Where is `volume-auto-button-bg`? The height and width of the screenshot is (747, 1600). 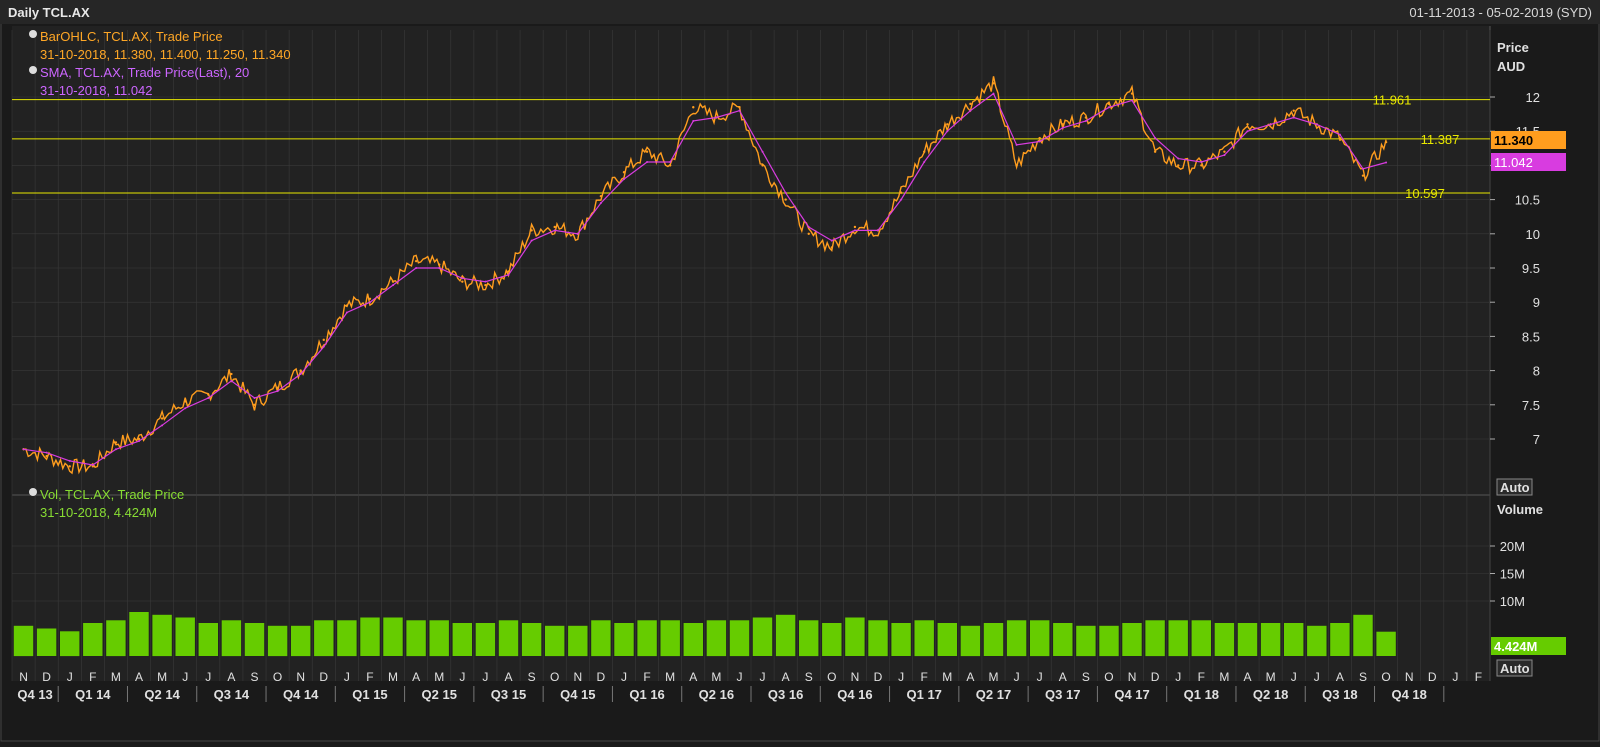
volume-auto-button-bg is located at coordinates (1514, 668).